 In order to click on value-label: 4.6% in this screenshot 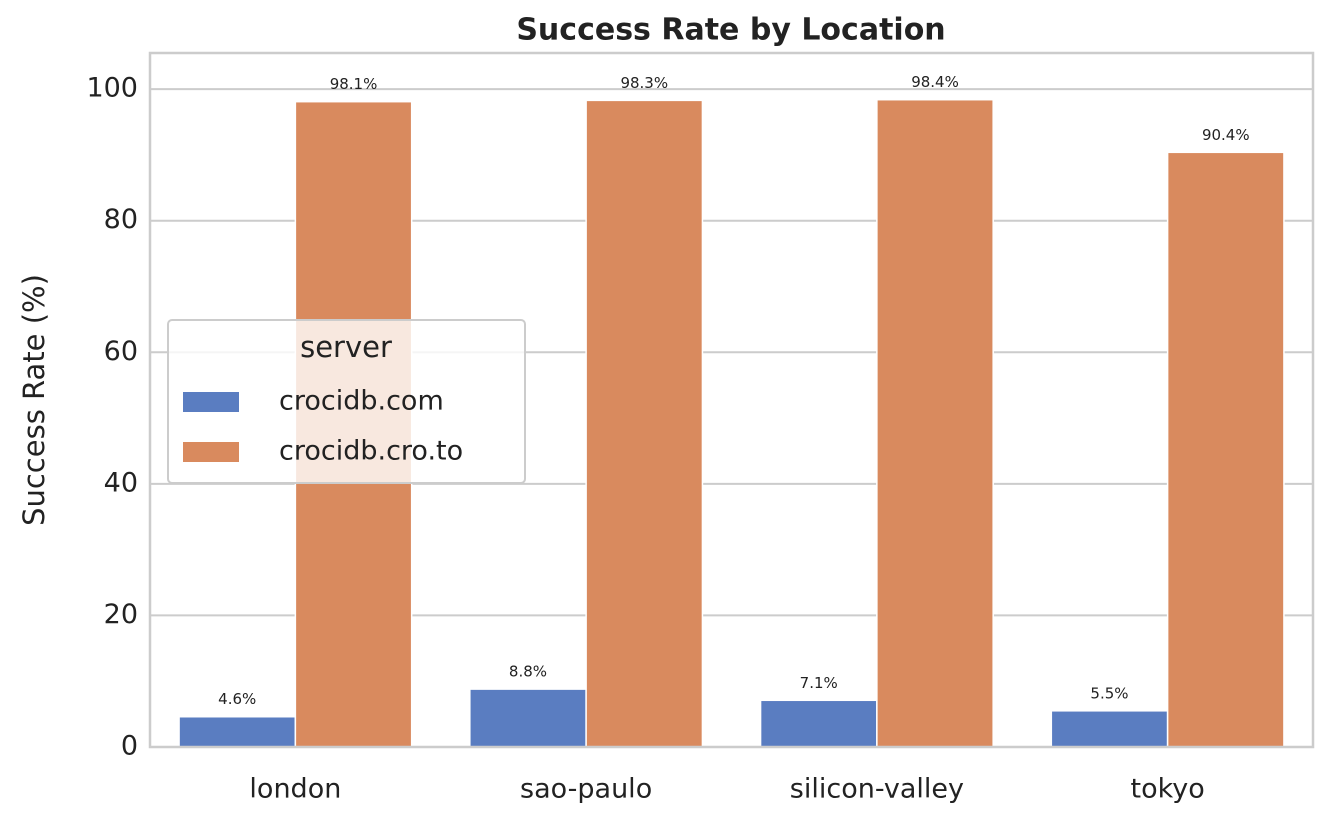, I will do `click(237, 699)`.